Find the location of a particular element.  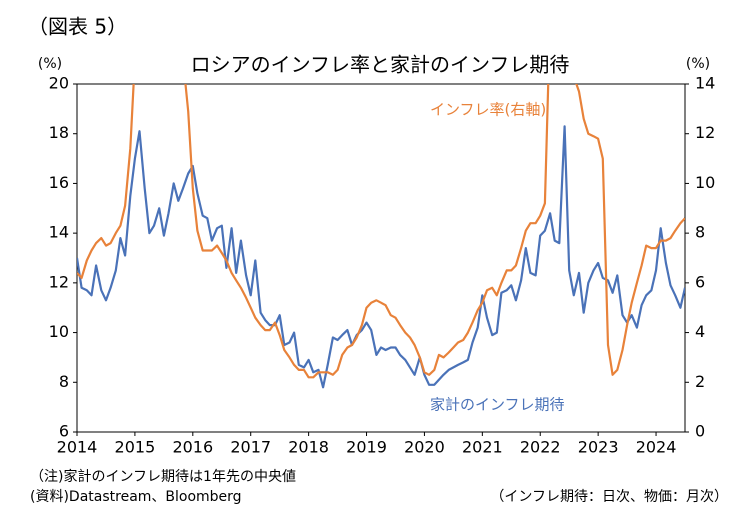

x-tick-label: 2022 is located at coordinates (540, 447).